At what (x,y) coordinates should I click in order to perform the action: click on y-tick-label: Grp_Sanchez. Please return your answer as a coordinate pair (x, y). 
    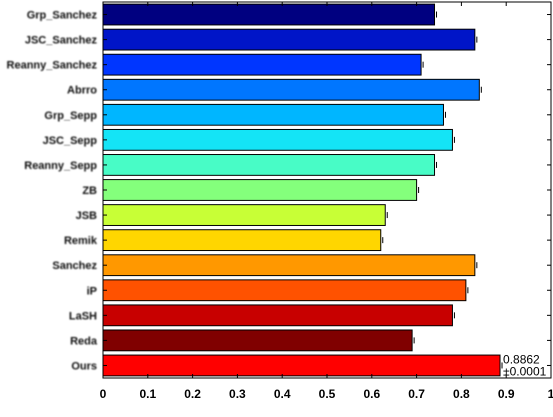
    Looking at the image, I should click on (62, 16).